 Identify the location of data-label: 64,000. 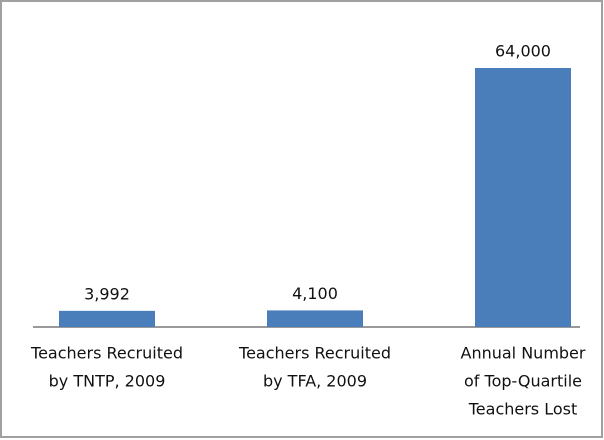
(523, 51).